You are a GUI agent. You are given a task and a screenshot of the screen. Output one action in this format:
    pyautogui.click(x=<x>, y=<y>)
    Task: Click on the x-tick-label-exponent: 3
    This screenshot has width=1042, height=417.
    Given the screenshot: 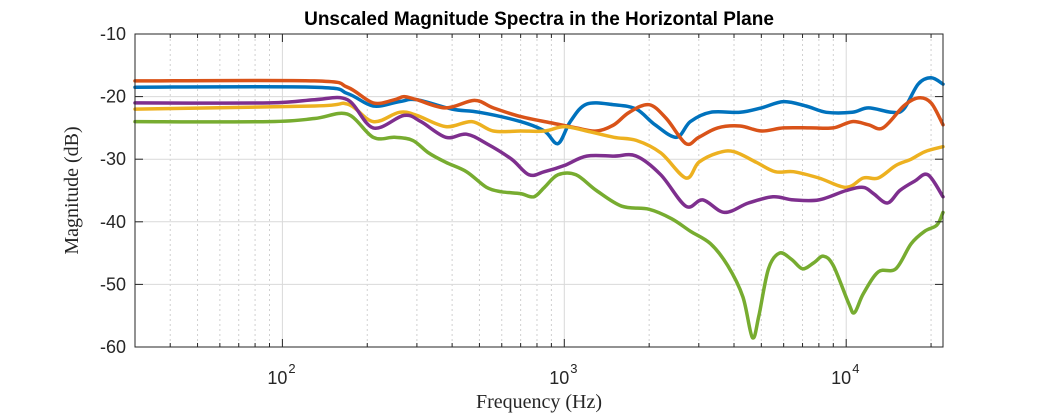 What is the action you would take?
    pyautogui.click(x=573, y=368)
    